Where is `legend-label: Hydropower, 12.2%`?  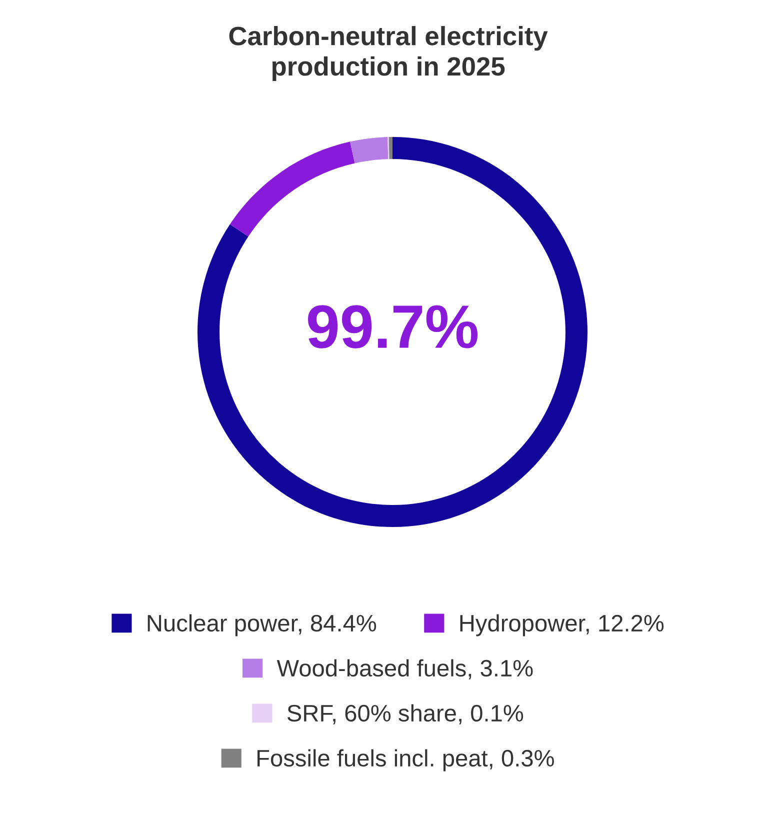
legend-label: Hydropower, 12.2% is located at coordinates (562, 625).